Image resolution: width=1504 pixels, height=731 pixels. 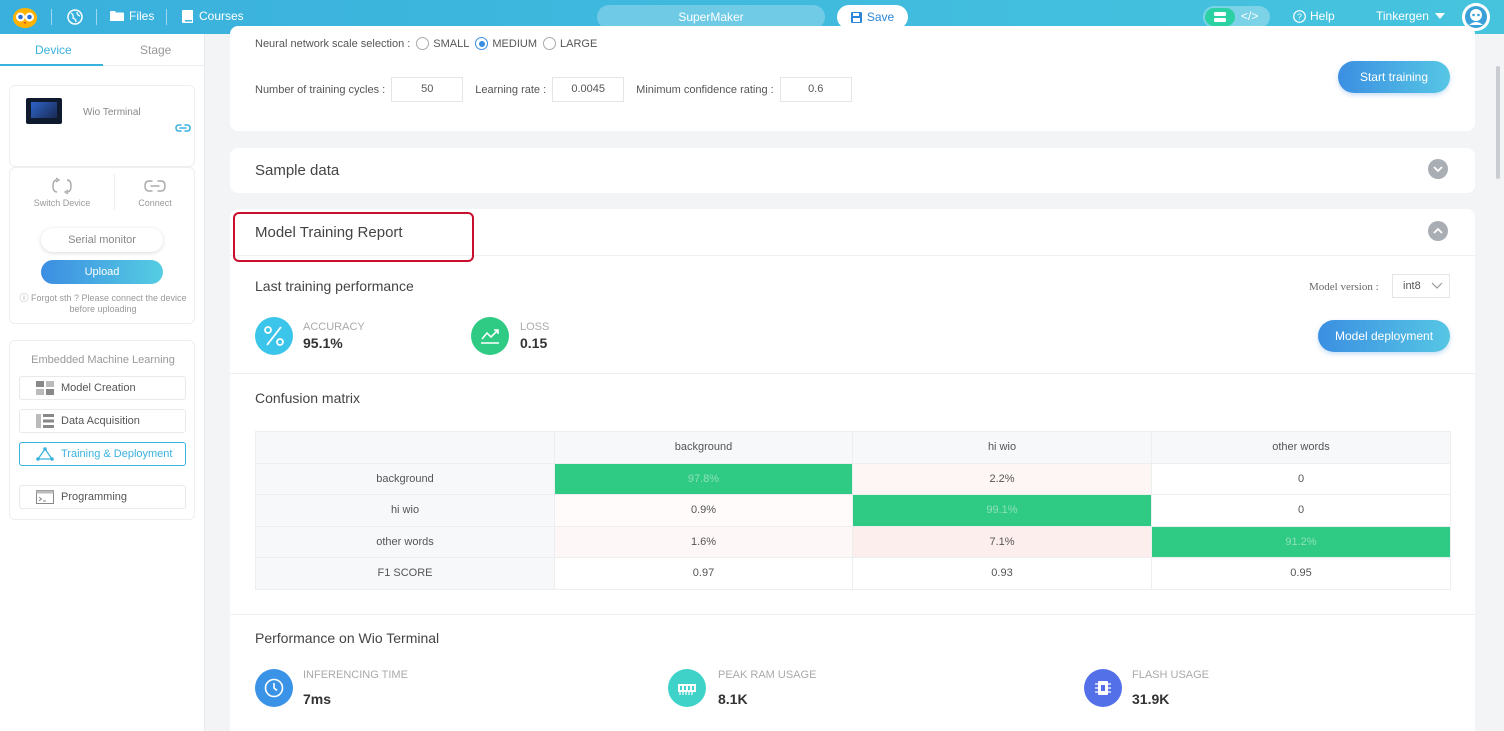 What do you see at coordinates (703, 541) in the screenshot?
I see `matrix-cell: 1.6%` at bounding box center [703, 541].